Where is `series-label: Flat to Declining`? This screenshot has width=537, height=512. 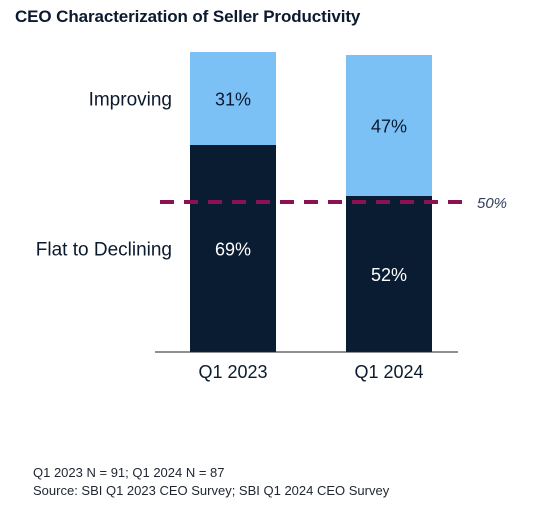 series-label: Flat to Declining is located at coordinates (104, 250).